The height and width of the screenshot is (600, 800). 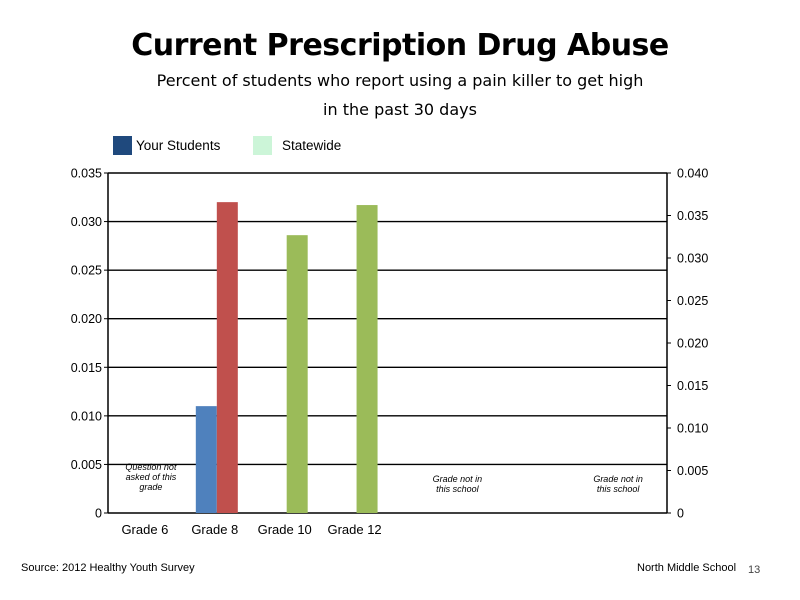 I want to click on annotation-0: Question not asked of this grade, so click(x=151, y=477).